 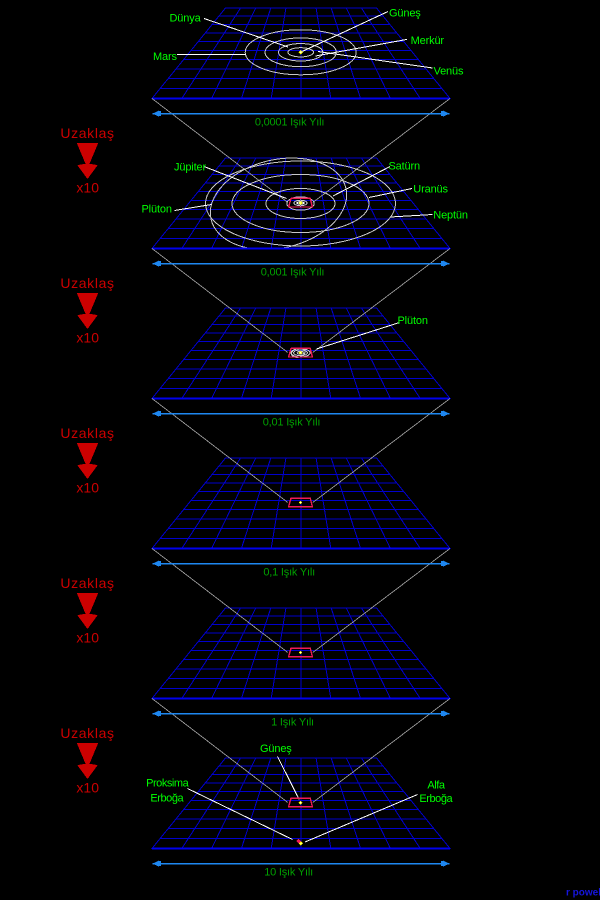 What do you see at coordinates (450, 216) in the screenshot?
I see `svg-text: Neptün` at bounding box center [450, 216].